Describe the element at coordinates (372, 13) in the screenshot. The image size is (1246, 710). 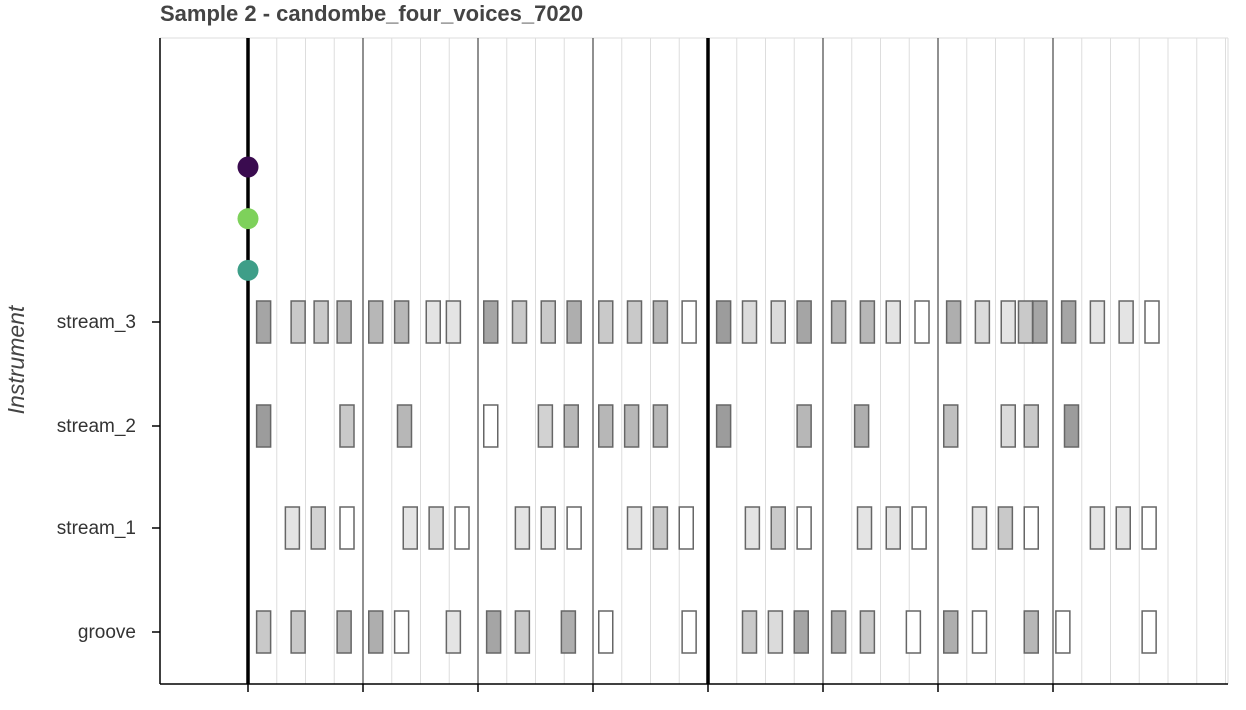
I see `chart-title: Sample 2 - candombe_four_voices_7020` at that location.